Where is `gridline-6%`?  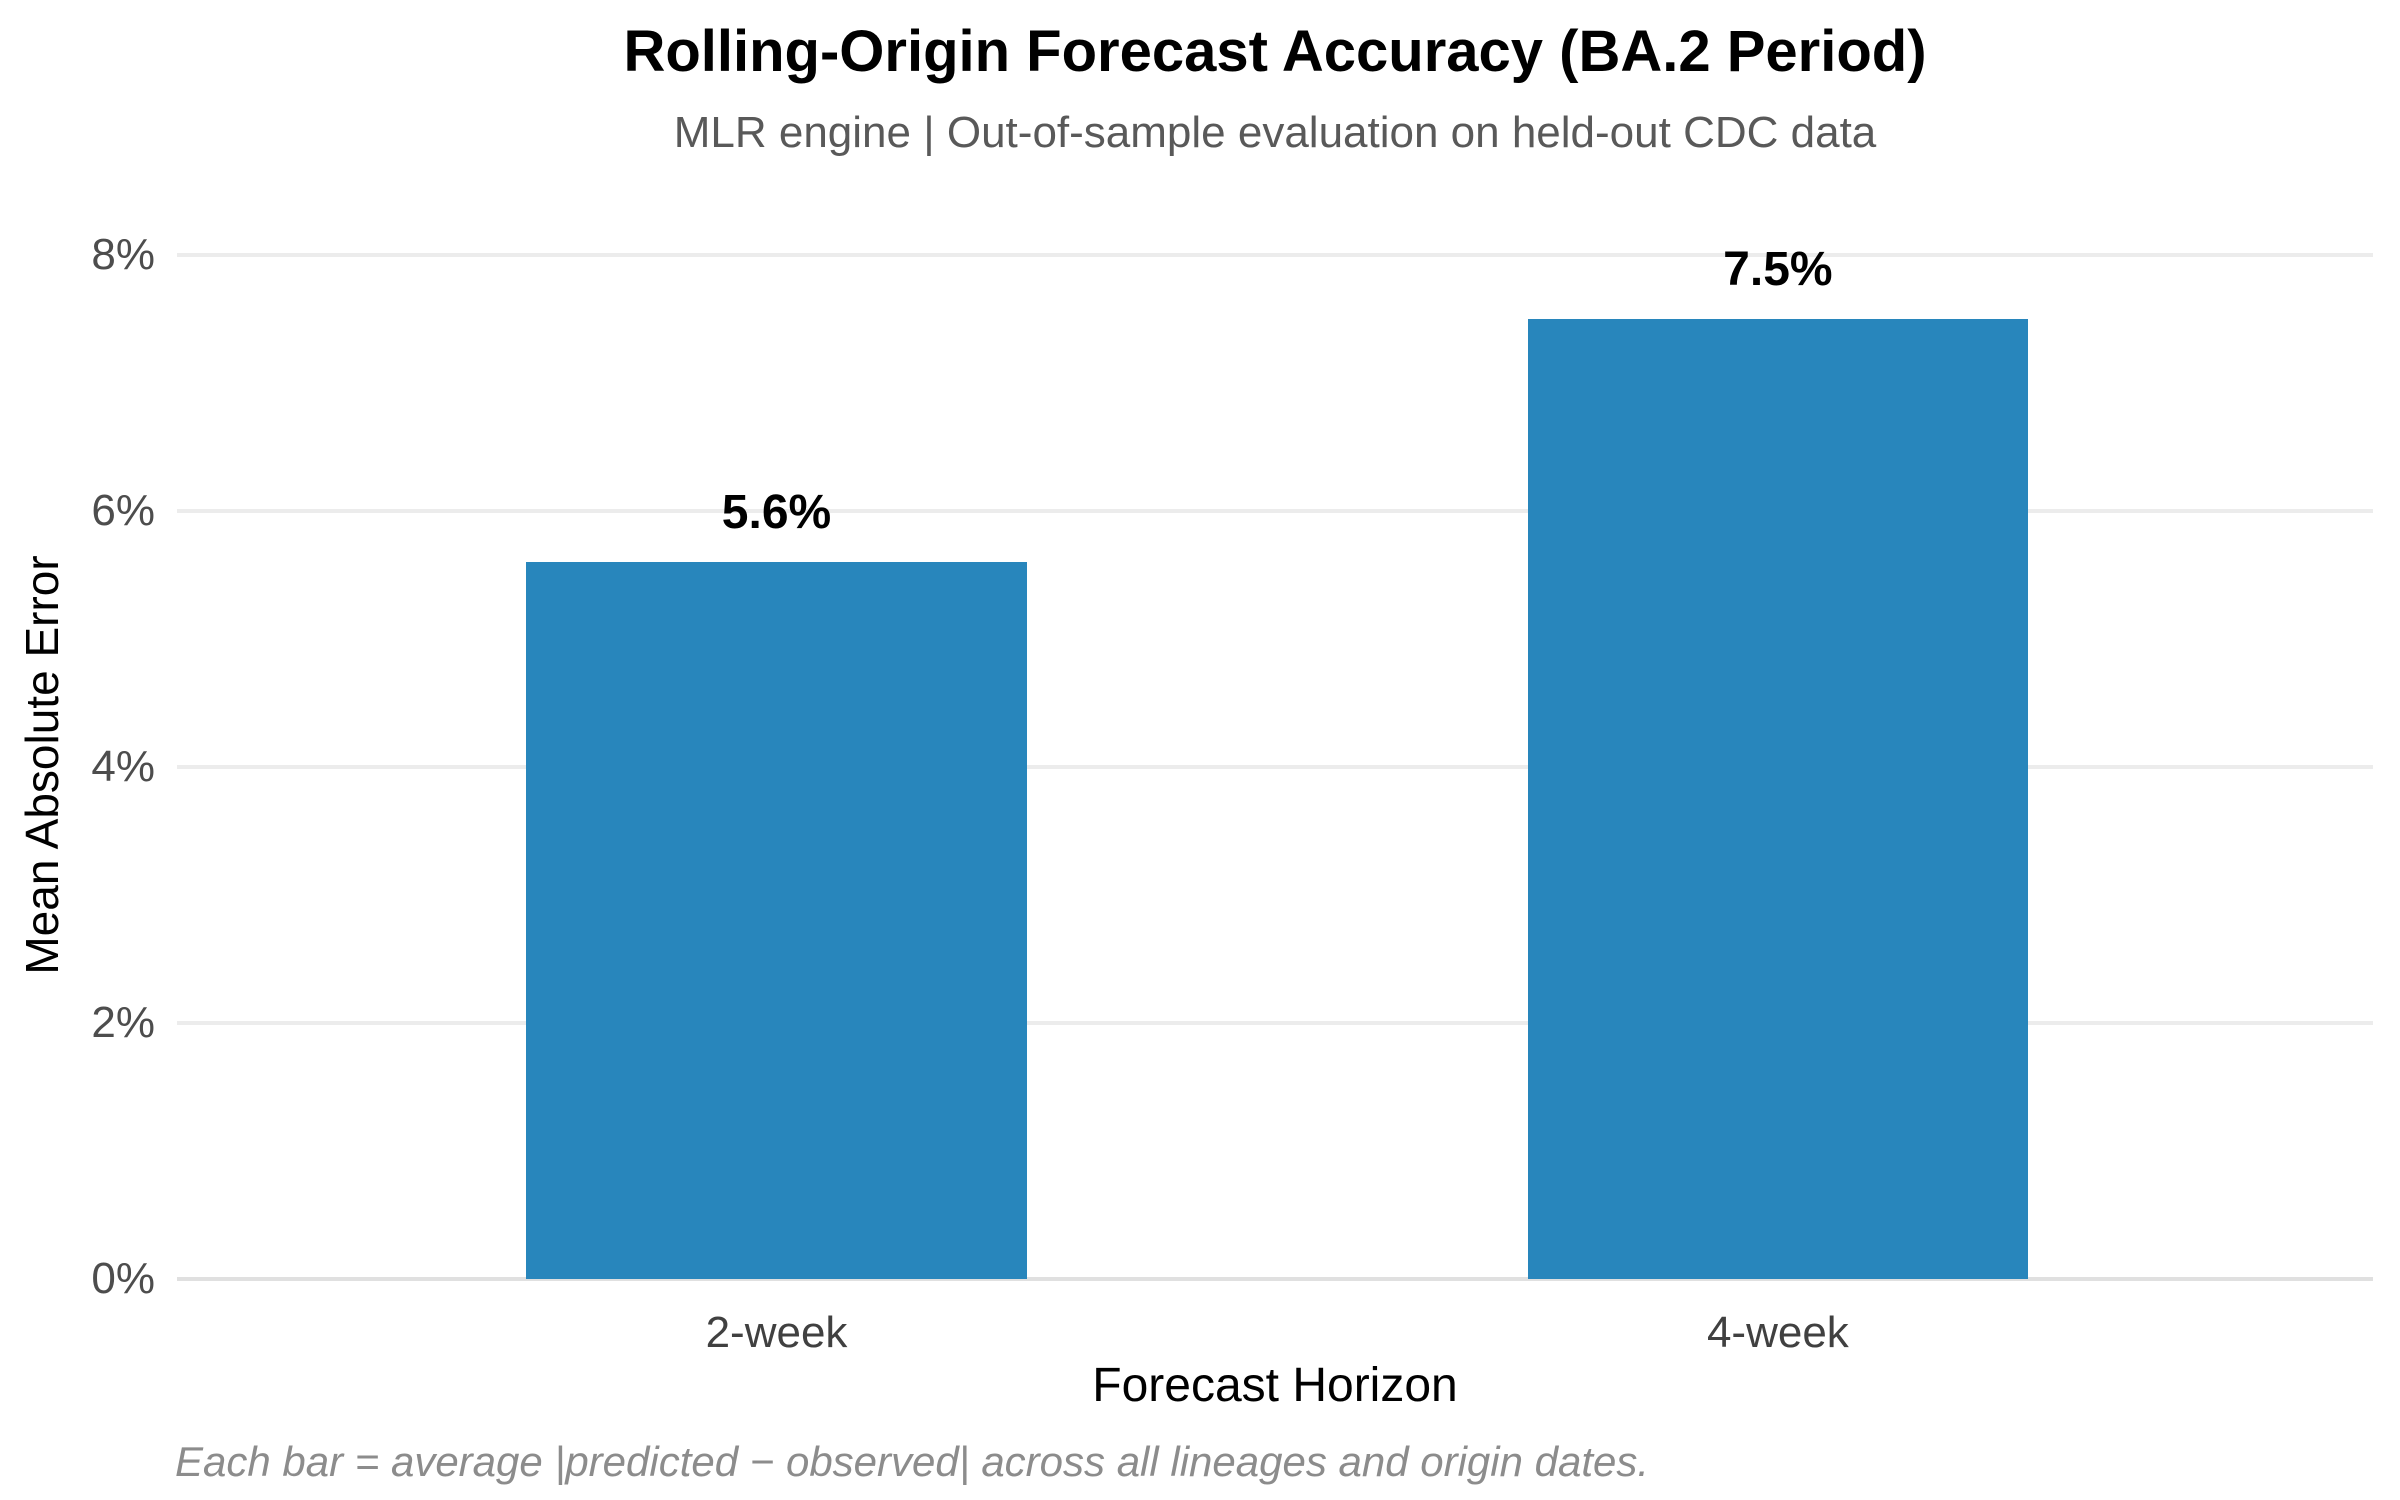 gridline-6% is located at coordinates (1275, 511).